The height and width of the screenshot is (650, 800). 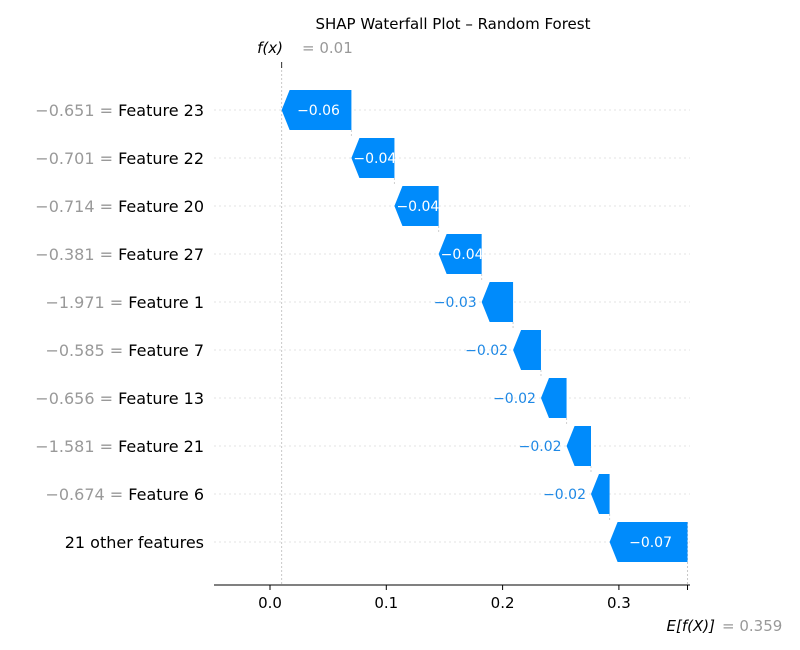 I want to click on feature-label: −1.971 = Feature 1, so click(x=124, y=302).